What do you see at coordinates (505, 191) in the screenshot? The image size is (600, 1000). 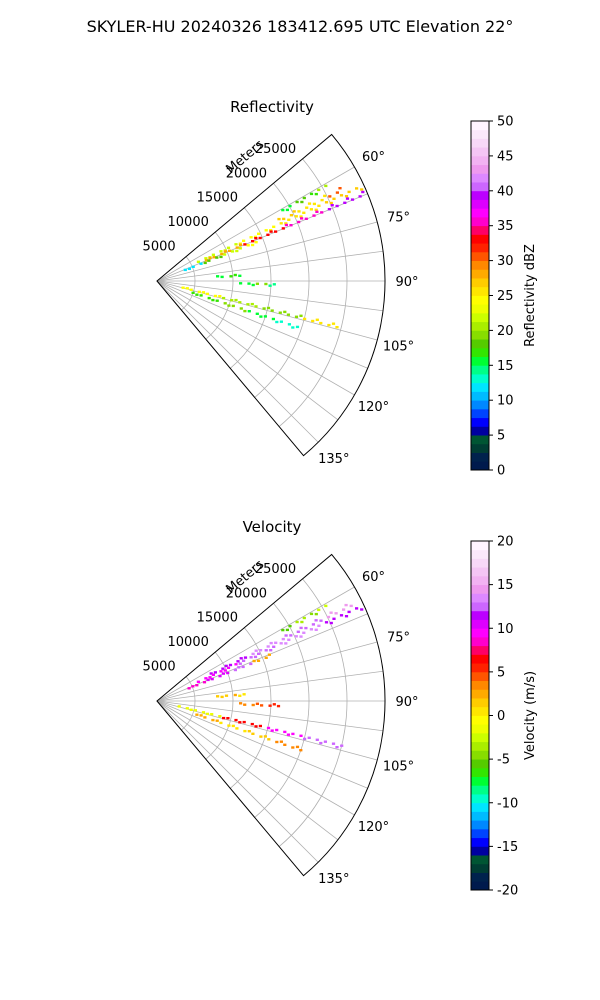 I see `colorbar-tick-label: 40` at bounding box center [505, 191].